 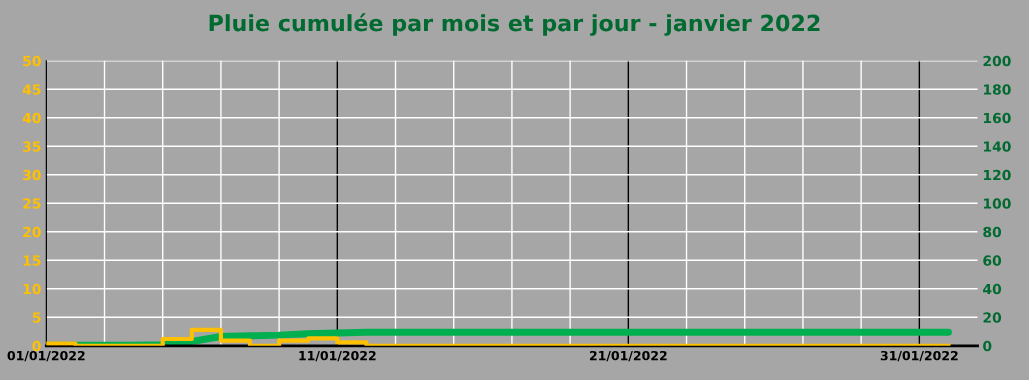 I want to click on y2-tick-label: 180, so click(x=997, y=89).